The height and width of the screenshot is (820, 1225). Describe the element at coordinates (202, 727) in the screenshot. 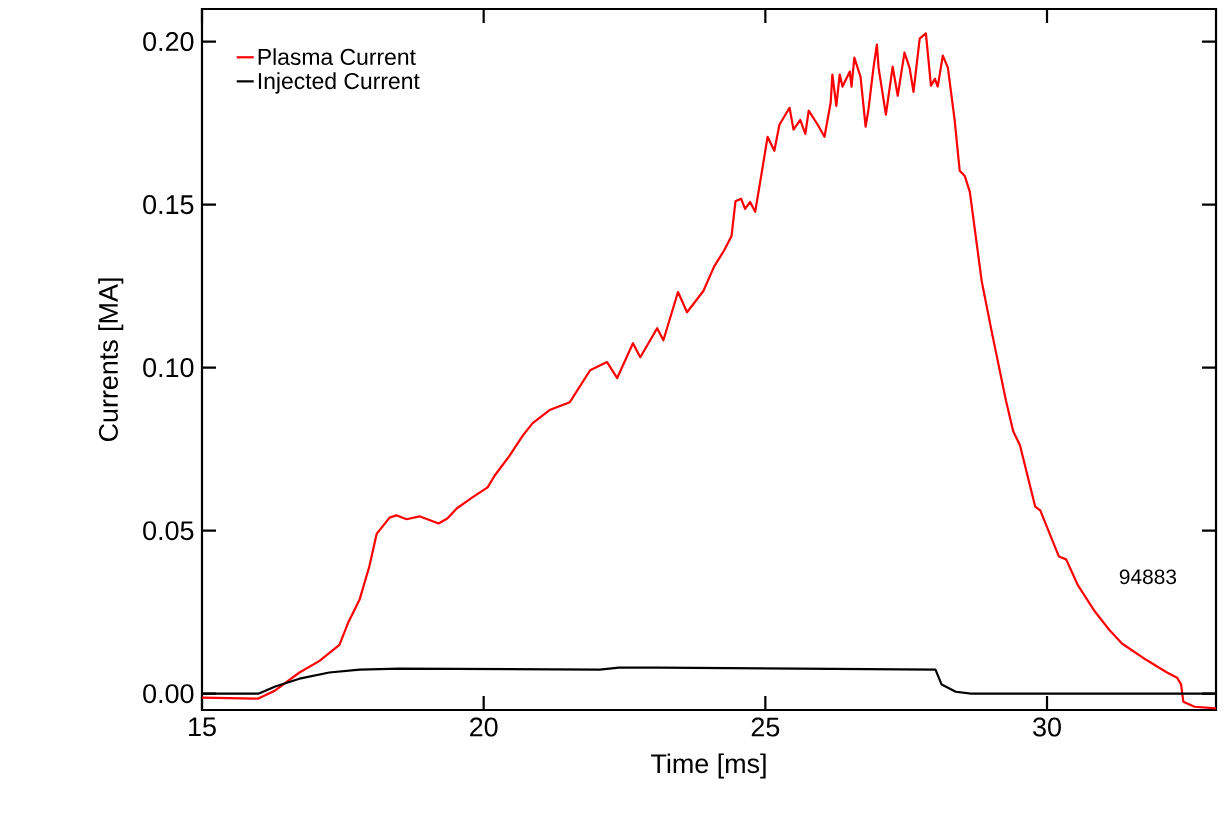

I see `x-tick-label: 15` at that location.